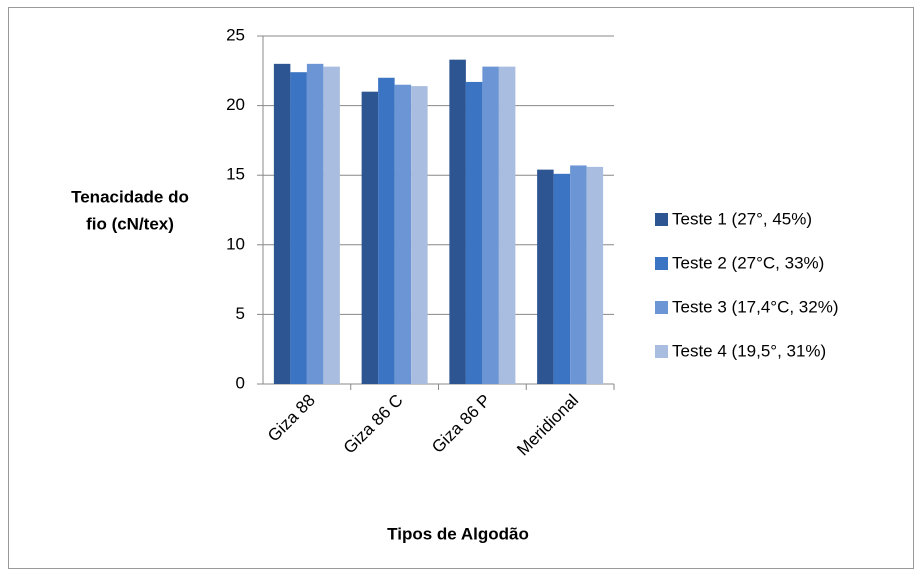  I want to click on legend-label: Teste 4 (19,5°, 31%), so click(749, 350).